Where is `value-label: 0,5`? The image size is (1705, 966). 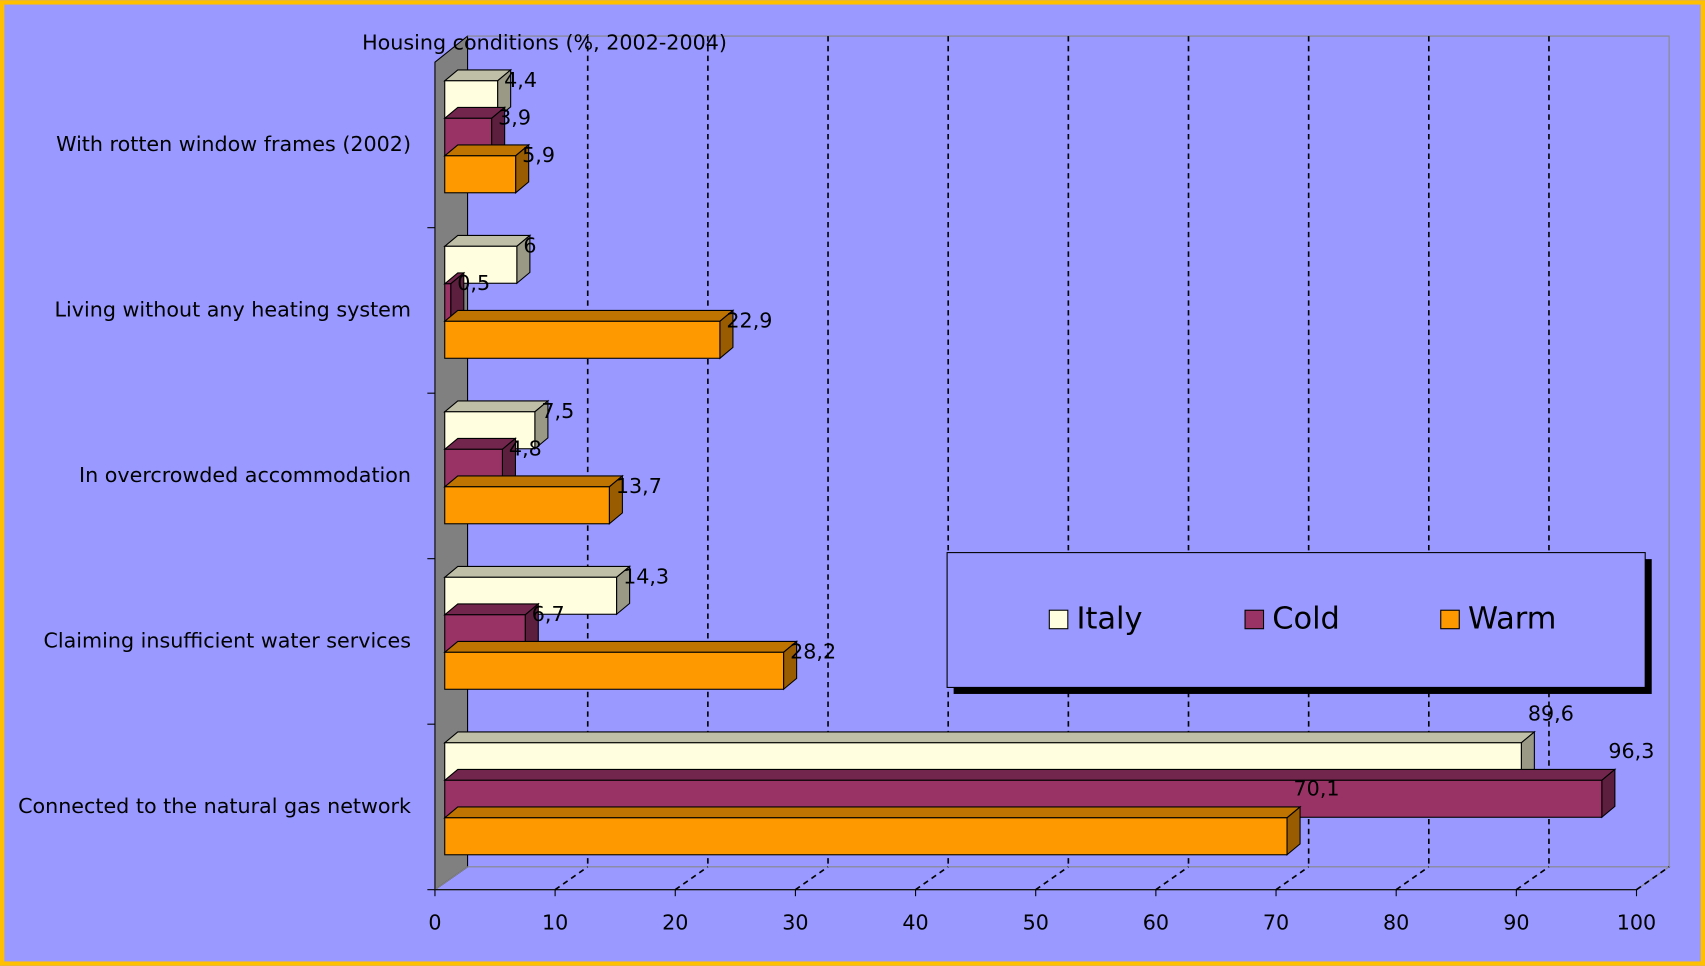 value-label: 0,5 is located at coordinates (473, 283).